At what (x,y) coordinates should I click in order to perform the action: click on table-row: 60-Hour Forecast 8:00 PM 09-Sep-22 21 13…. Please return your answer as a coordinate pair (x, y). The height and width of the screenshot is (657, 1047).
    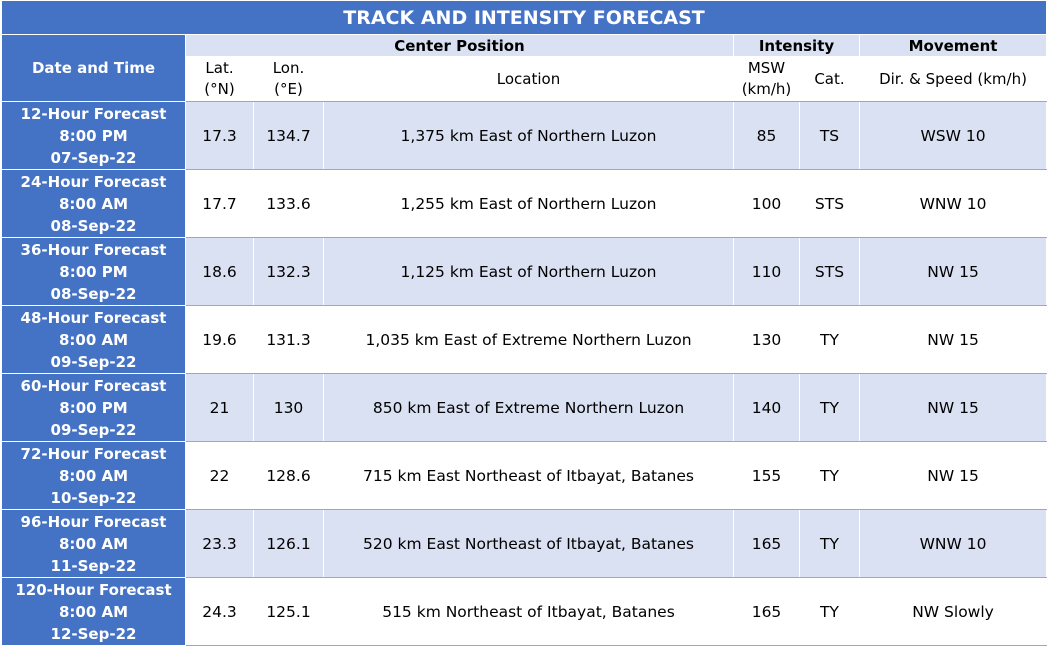
    Looking at the image, I should click on (524, 407).